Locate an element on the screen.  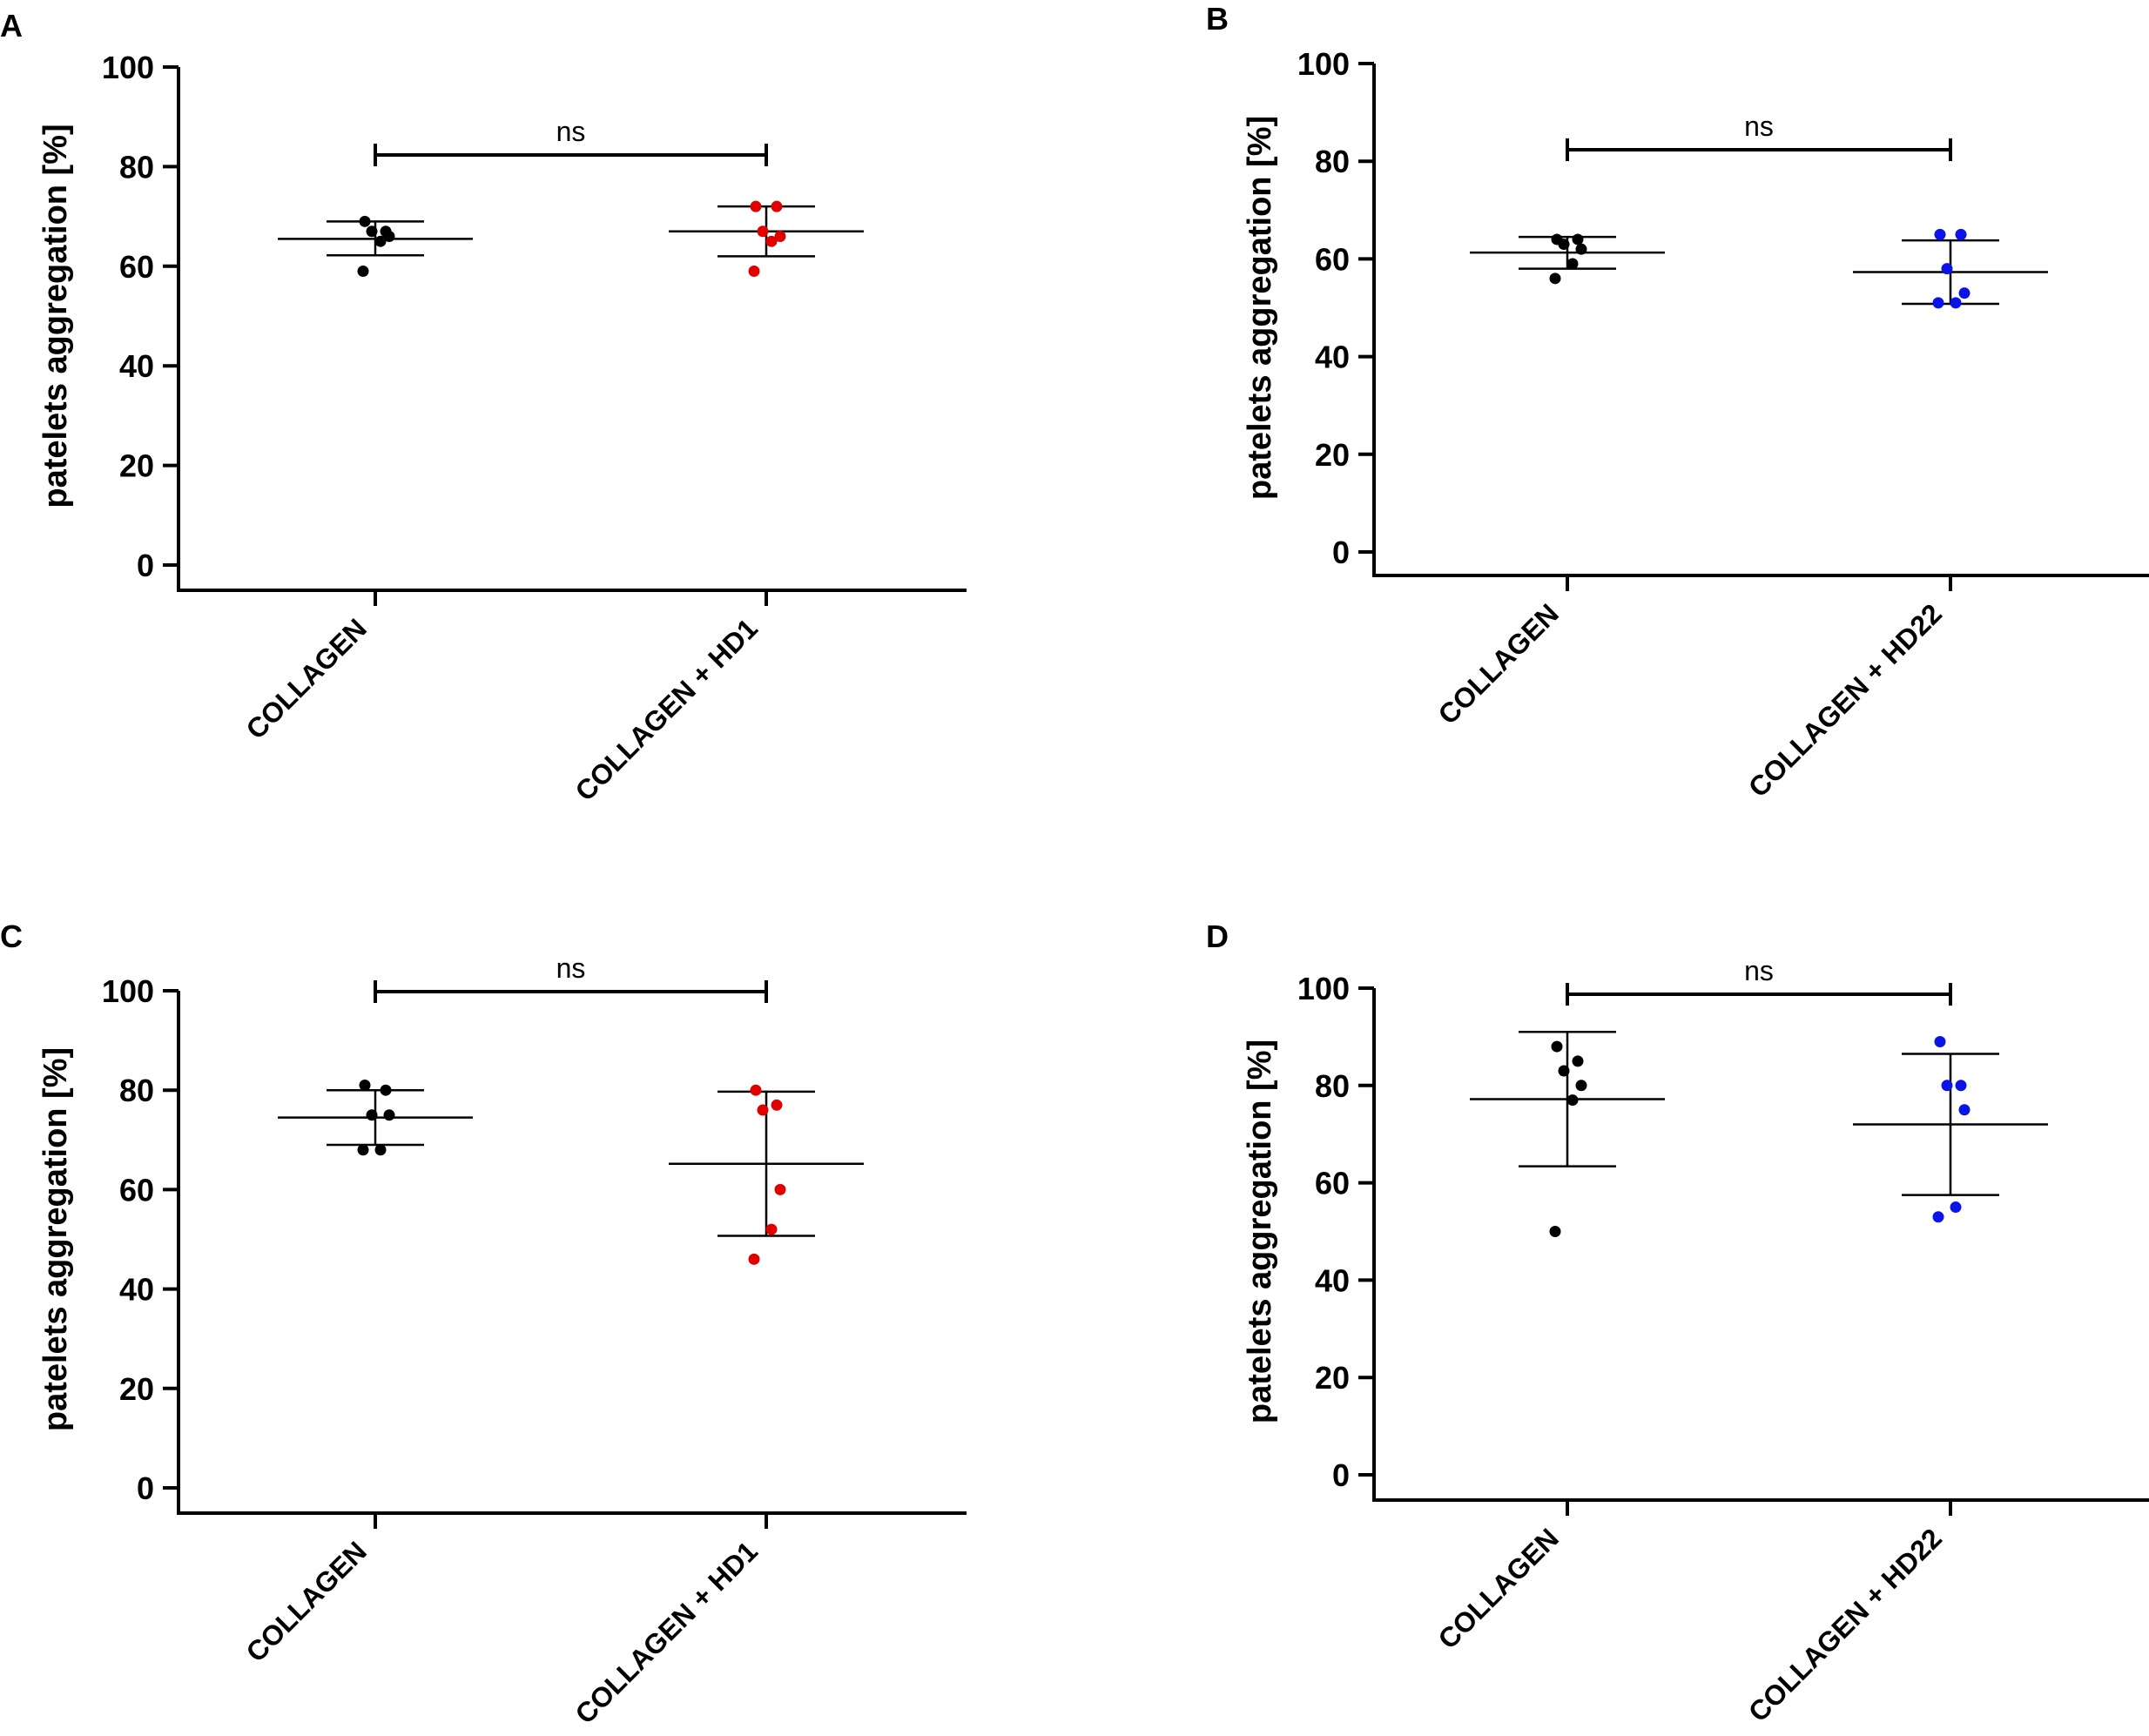
panel-letter: A is located at coordinates (11, 26).